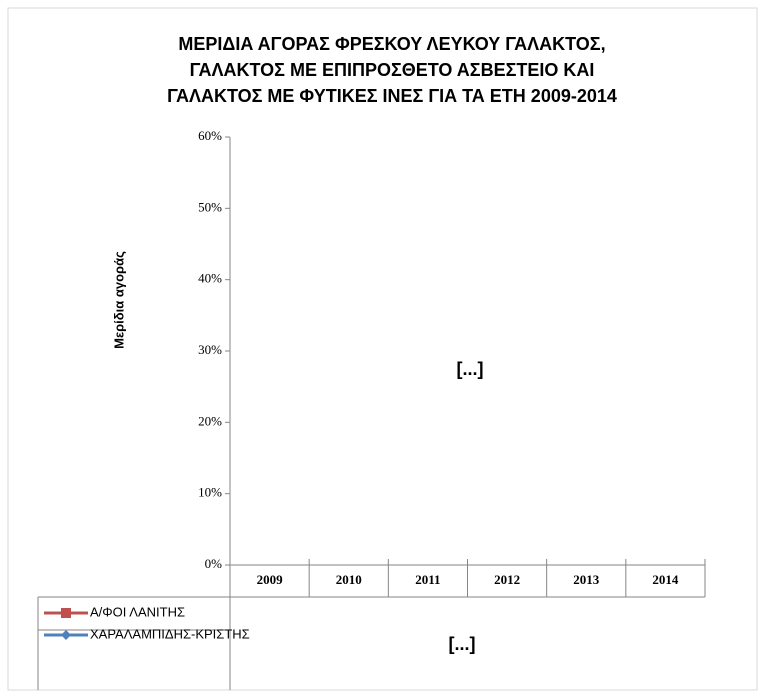  Describe the element at coordinates (210, 492) in the screenshot. I see `y-tick-label: 10%` at that location.